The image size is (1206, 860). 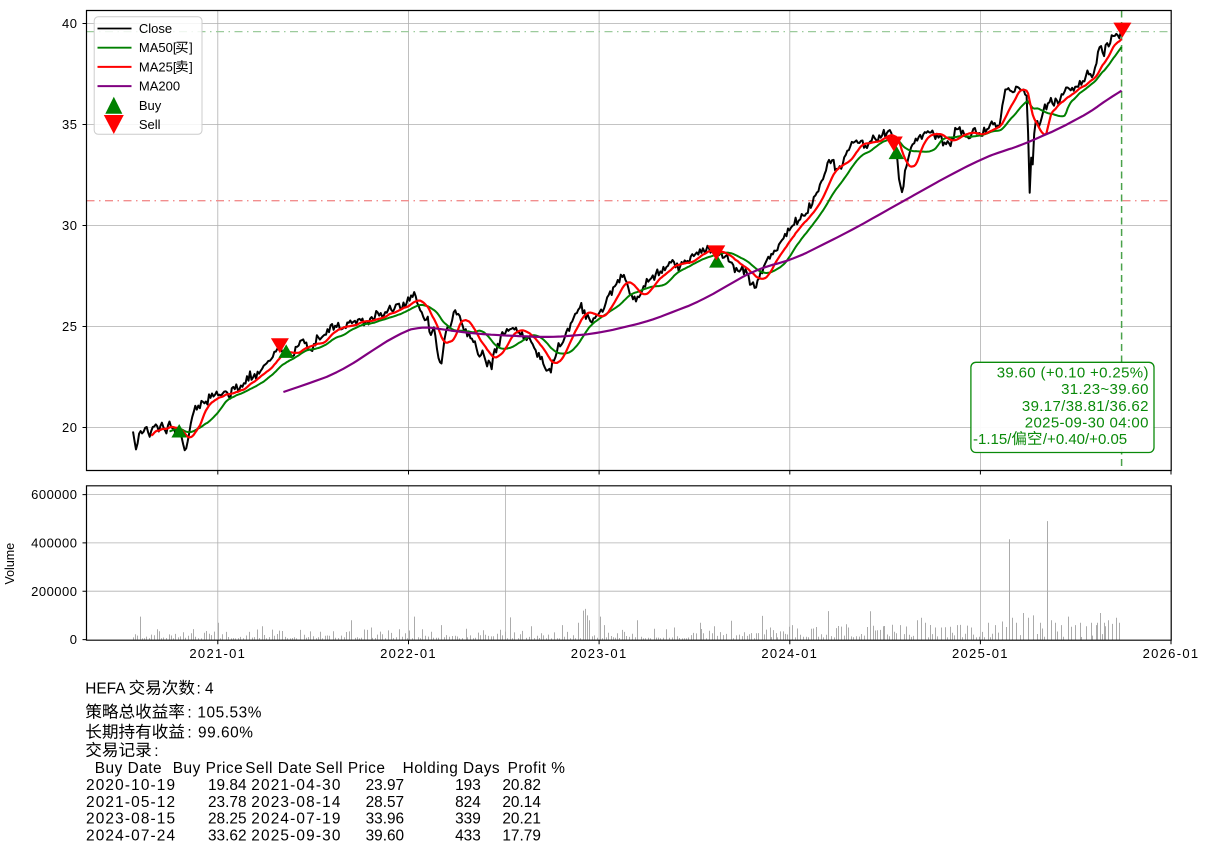 What do you see at coordinates (206, 689) in the screenshot?
I see `svg-text:: 4: : 4` at bounding box center [206, 689].